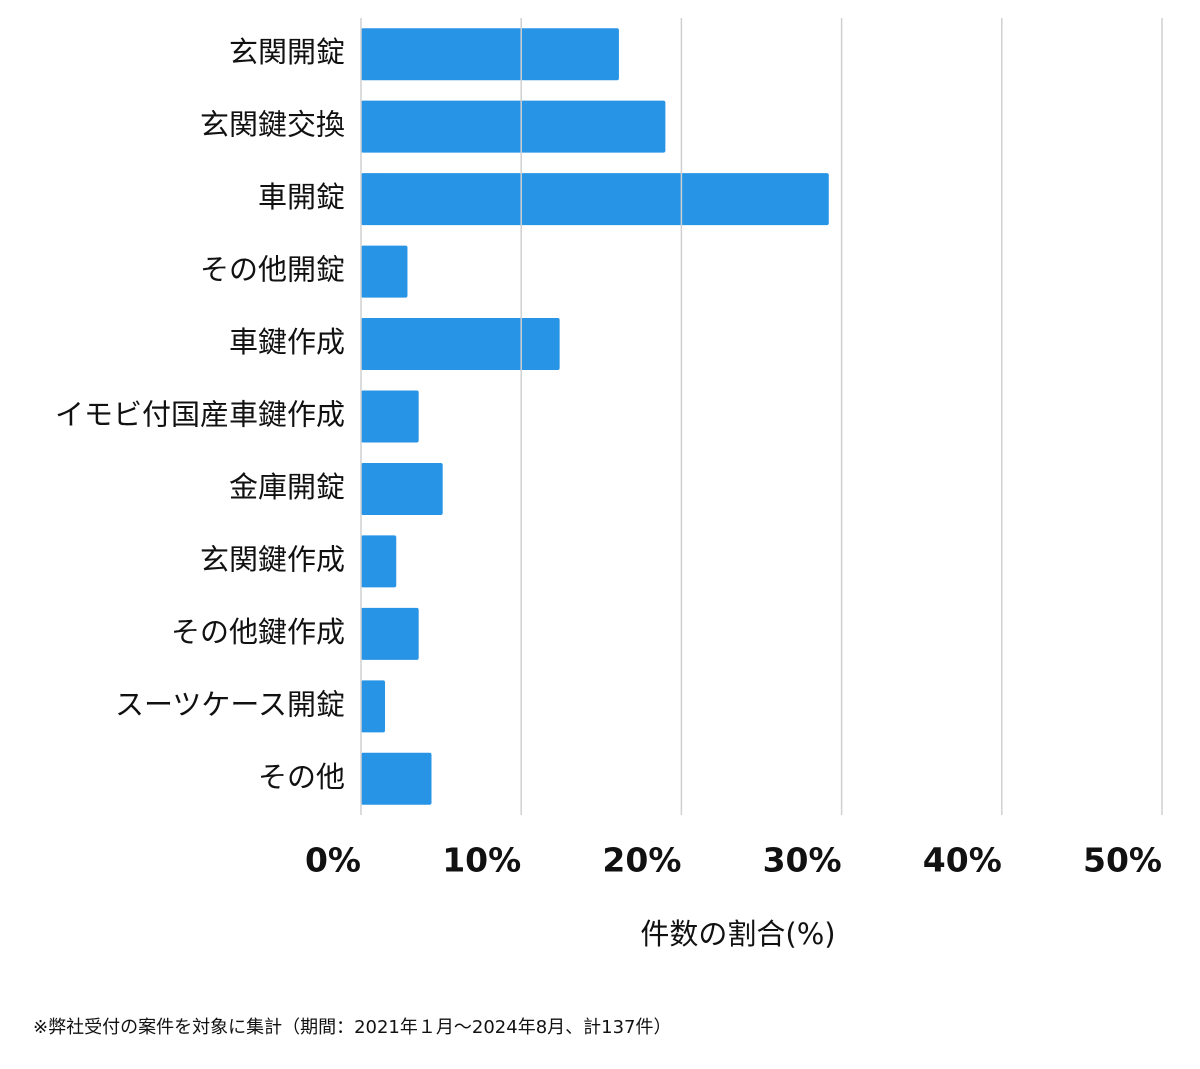  What do you see at coordinates (352, 1027) in the screenshot?
I see `footnote: ※弊社受付の案件を対象に集計（期間：2021年１月〜2024年8月、計137件）` at bounding box center [352, 1027].